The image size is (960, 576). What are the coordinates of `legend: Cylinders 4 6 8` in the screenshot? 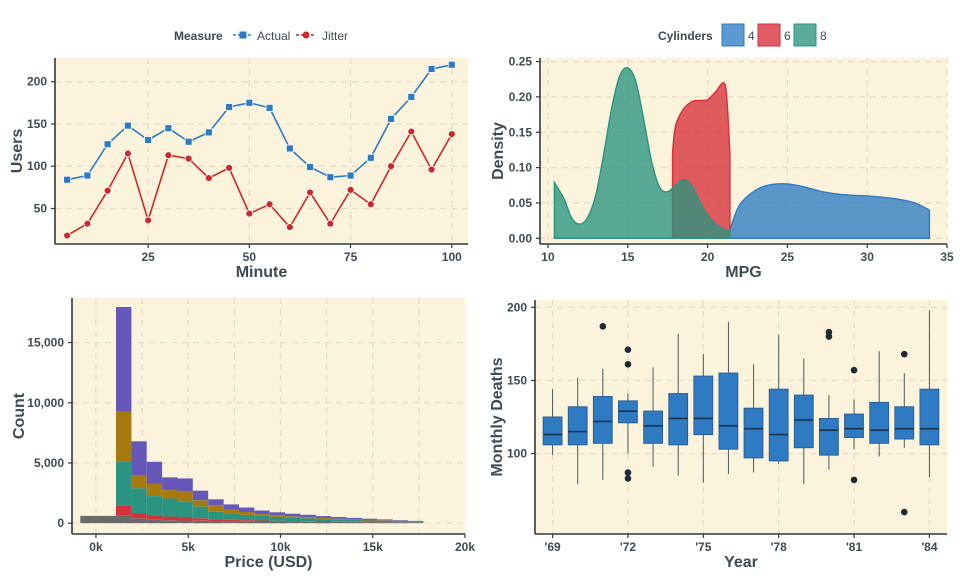 It's located at (742, 35).